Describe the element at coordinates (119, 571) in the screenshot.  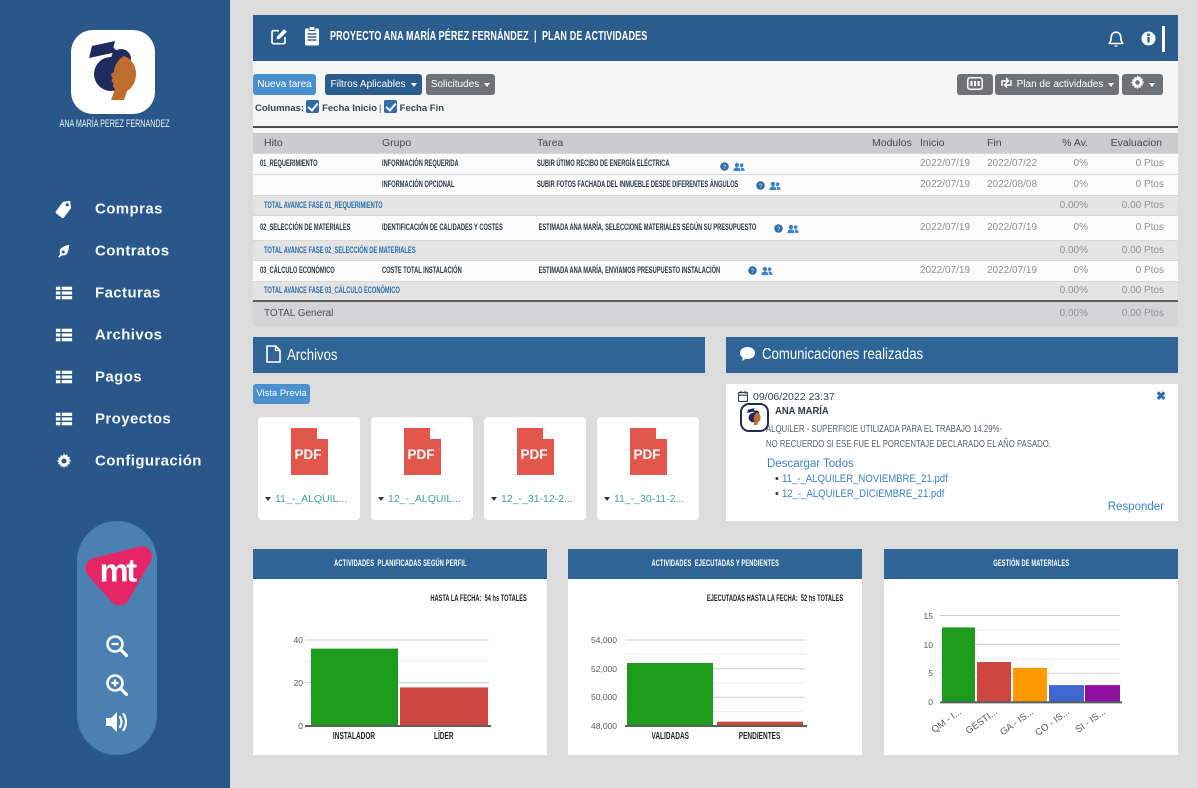
I see `svg-text: mt` at that location.